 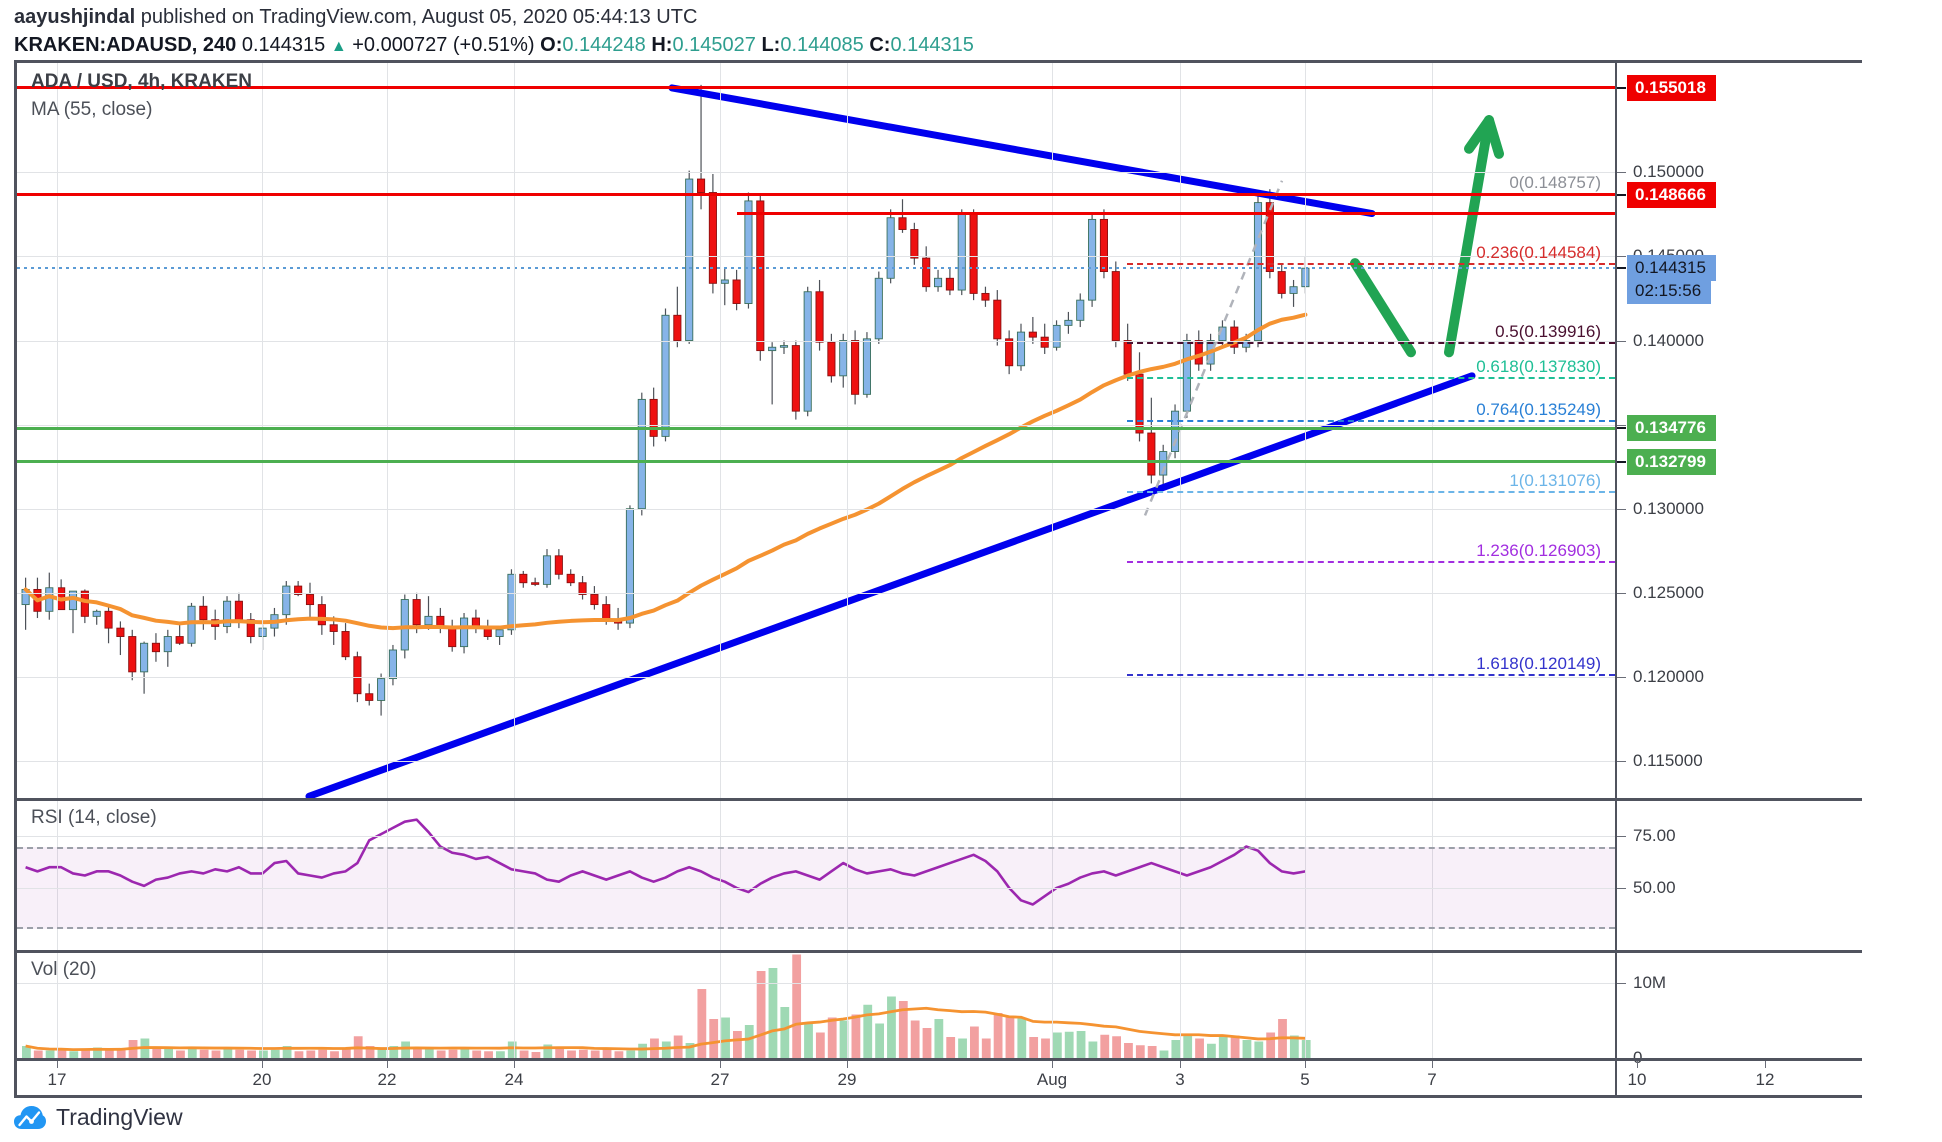 What do you see at coordinates (816, 1005) in the screenshot?
I see `volume-plot-area` at bounding box center [816, 1005].